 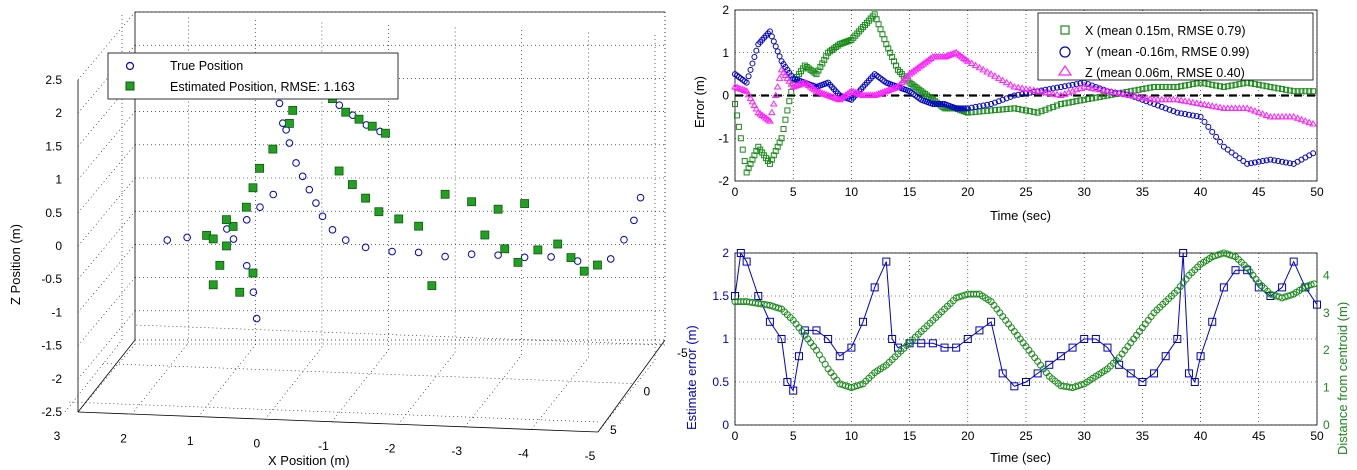 What do you see at coordinates (1026, 436) in the screenshot?
I see `xaxis-tick-label: 25` at bounding box center [1026, 436].